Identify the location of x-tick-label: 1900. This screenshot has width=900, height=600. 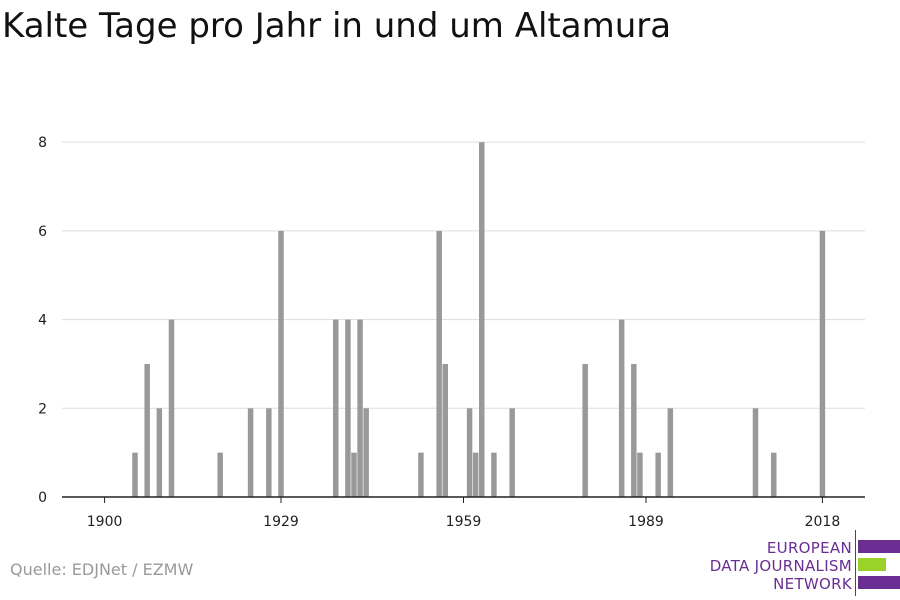
(105, 522).